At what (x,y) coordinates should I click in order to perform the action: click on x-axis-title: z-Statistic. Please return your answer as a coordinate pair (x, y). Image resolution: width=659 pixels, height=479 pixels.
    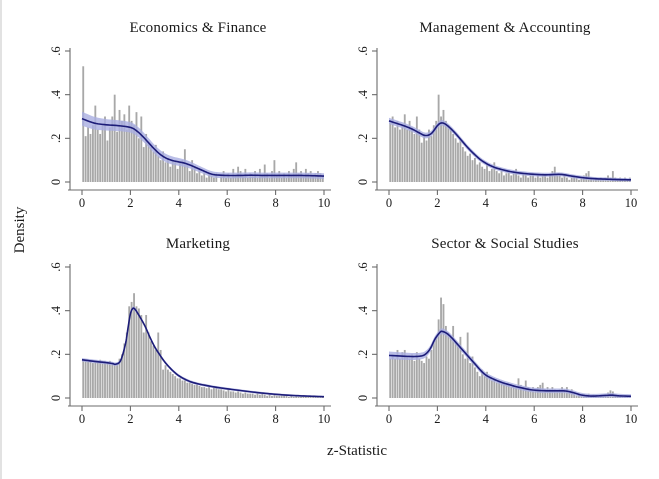
    Looking at the image, I should click on (357, 451).